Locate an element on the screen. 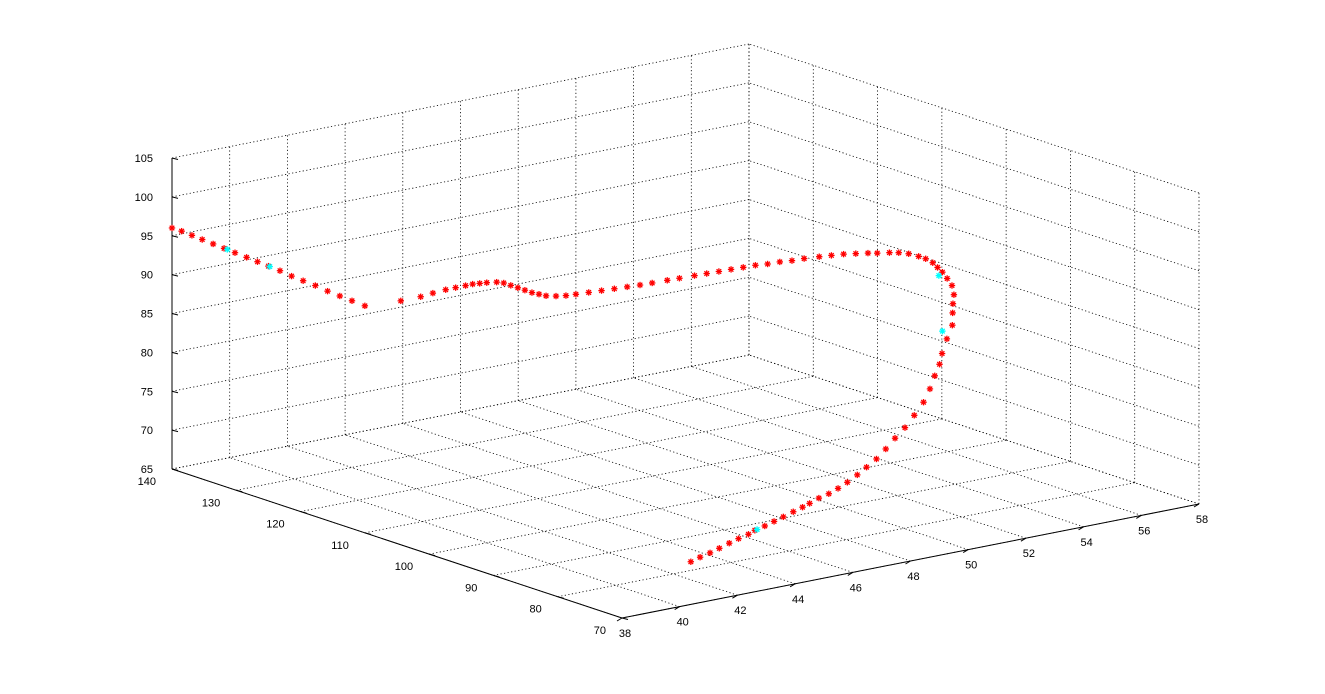 The image size is (1325, 694). y-tick-label: 90 is located at coordinates (471, 588).